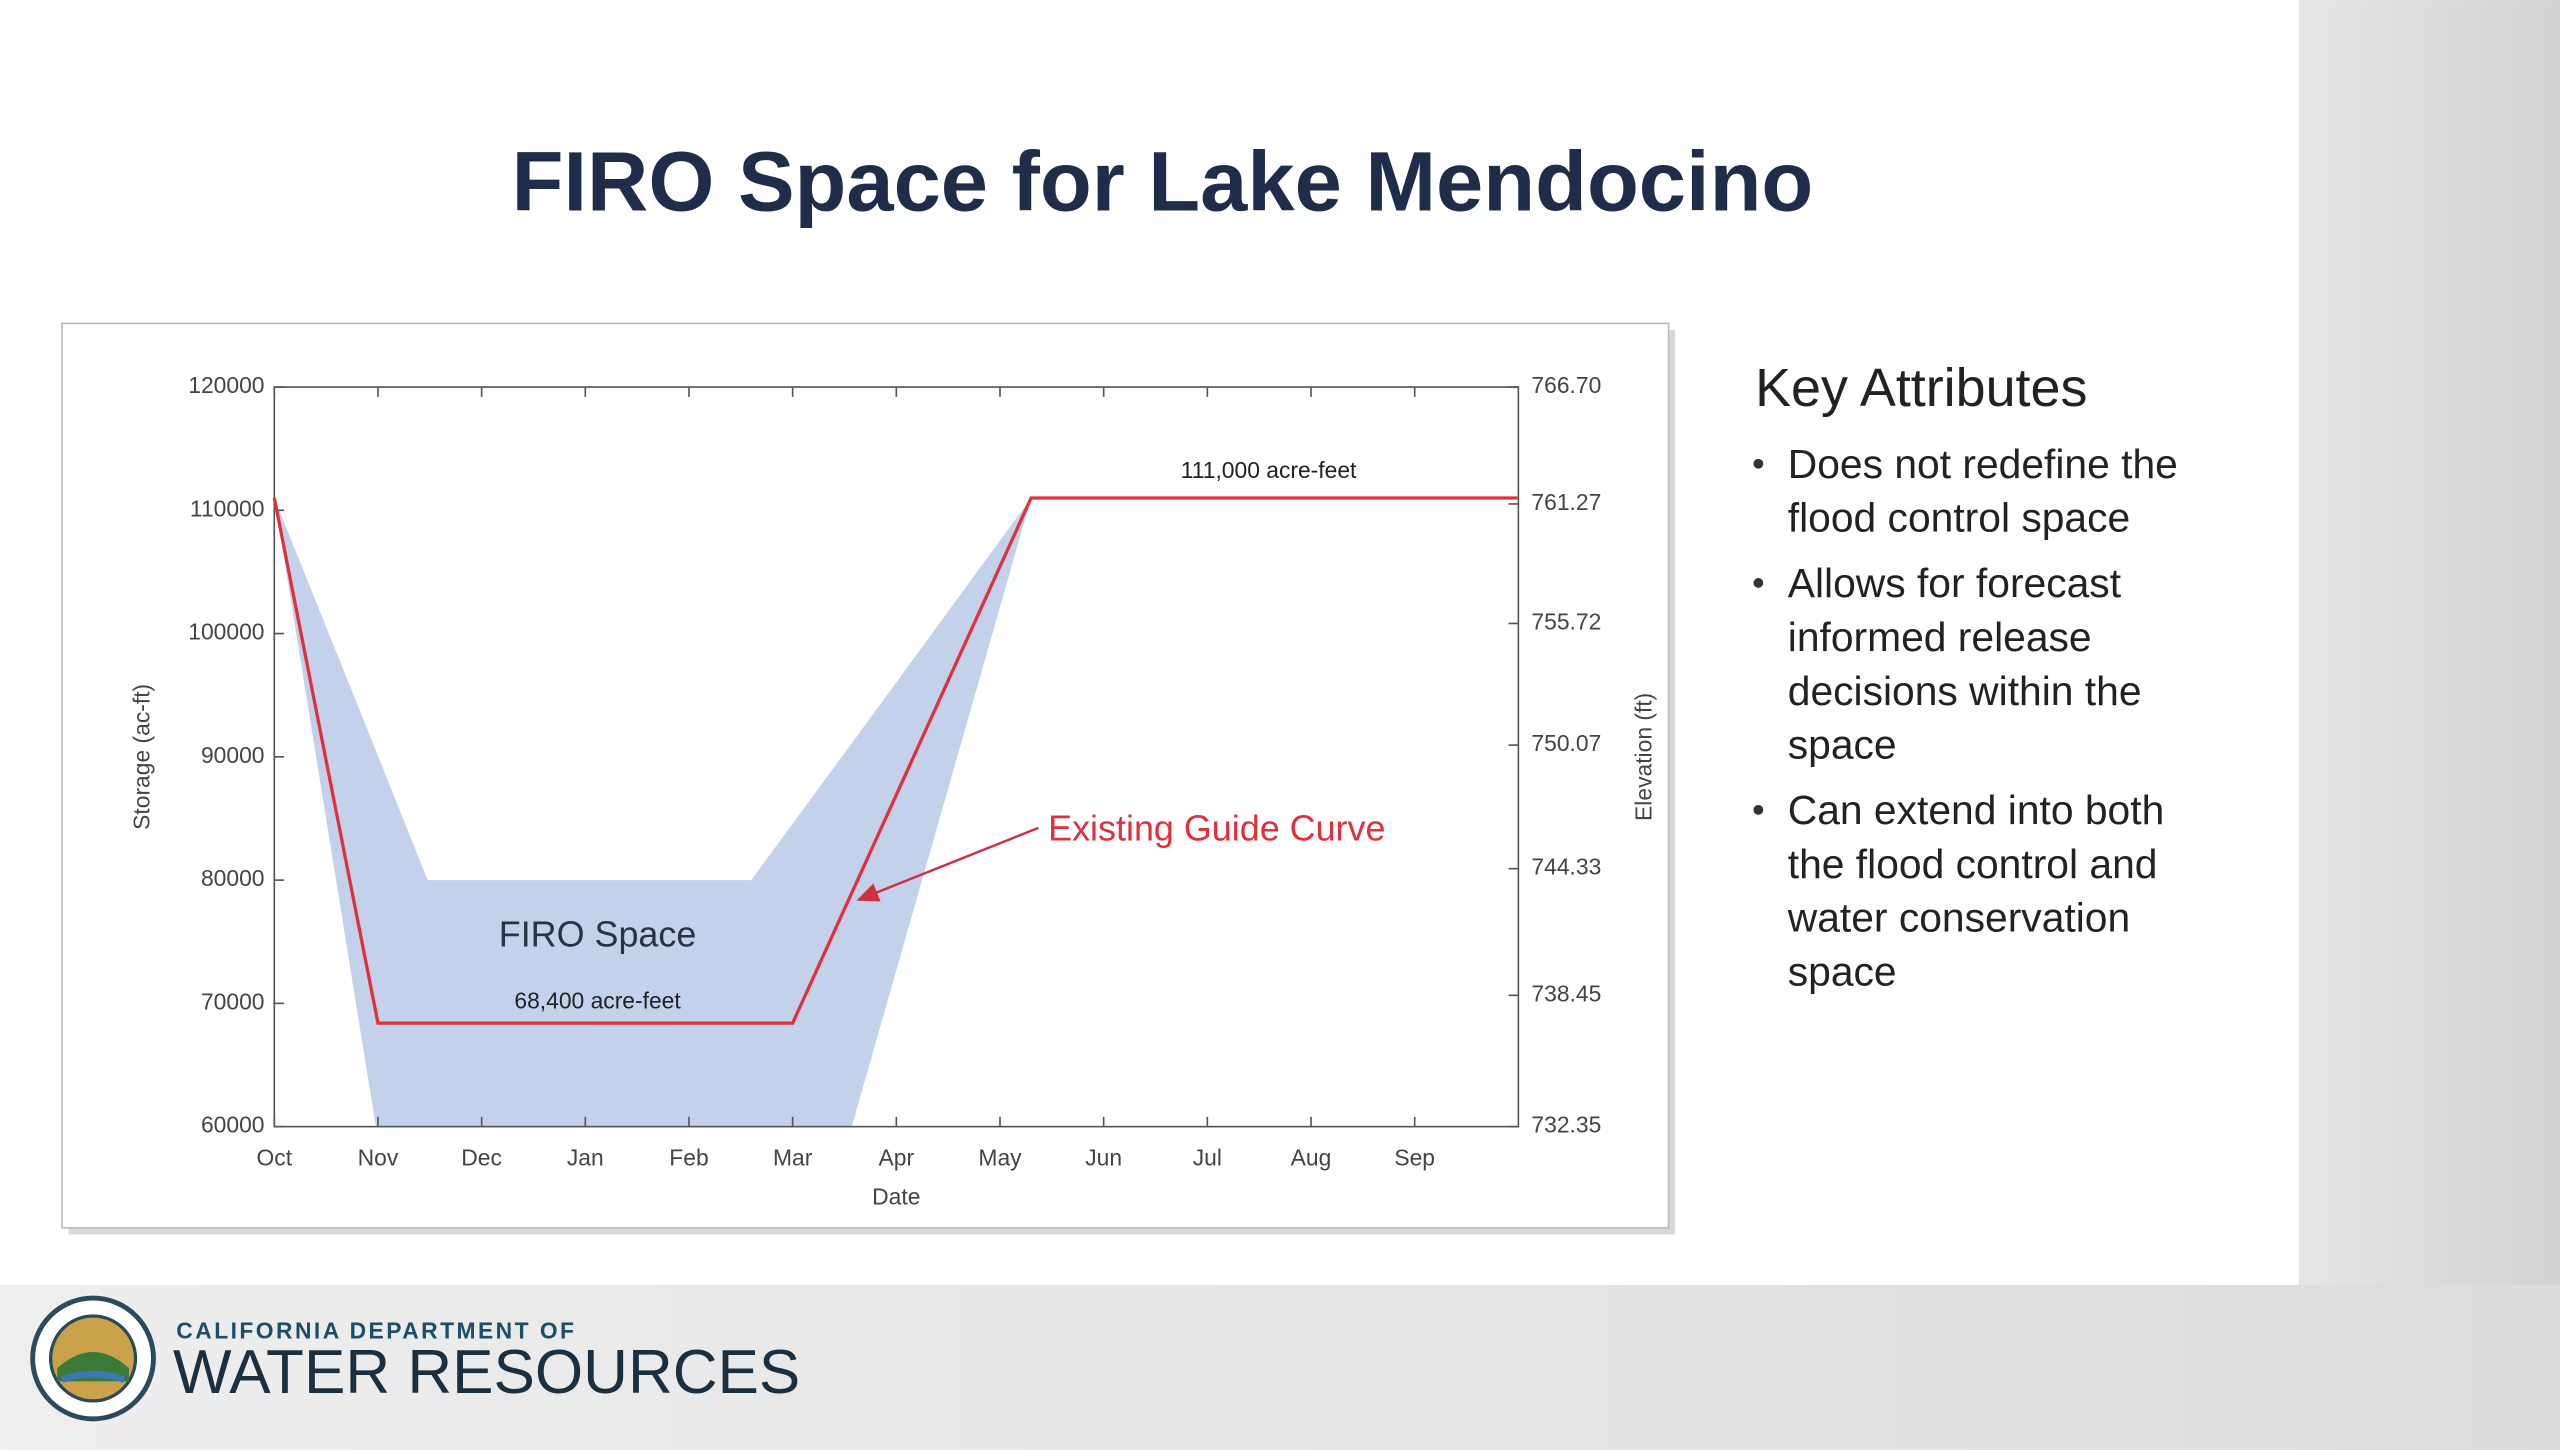  I want to click on y2-tick-label: 738.45, so click(1566, 993).